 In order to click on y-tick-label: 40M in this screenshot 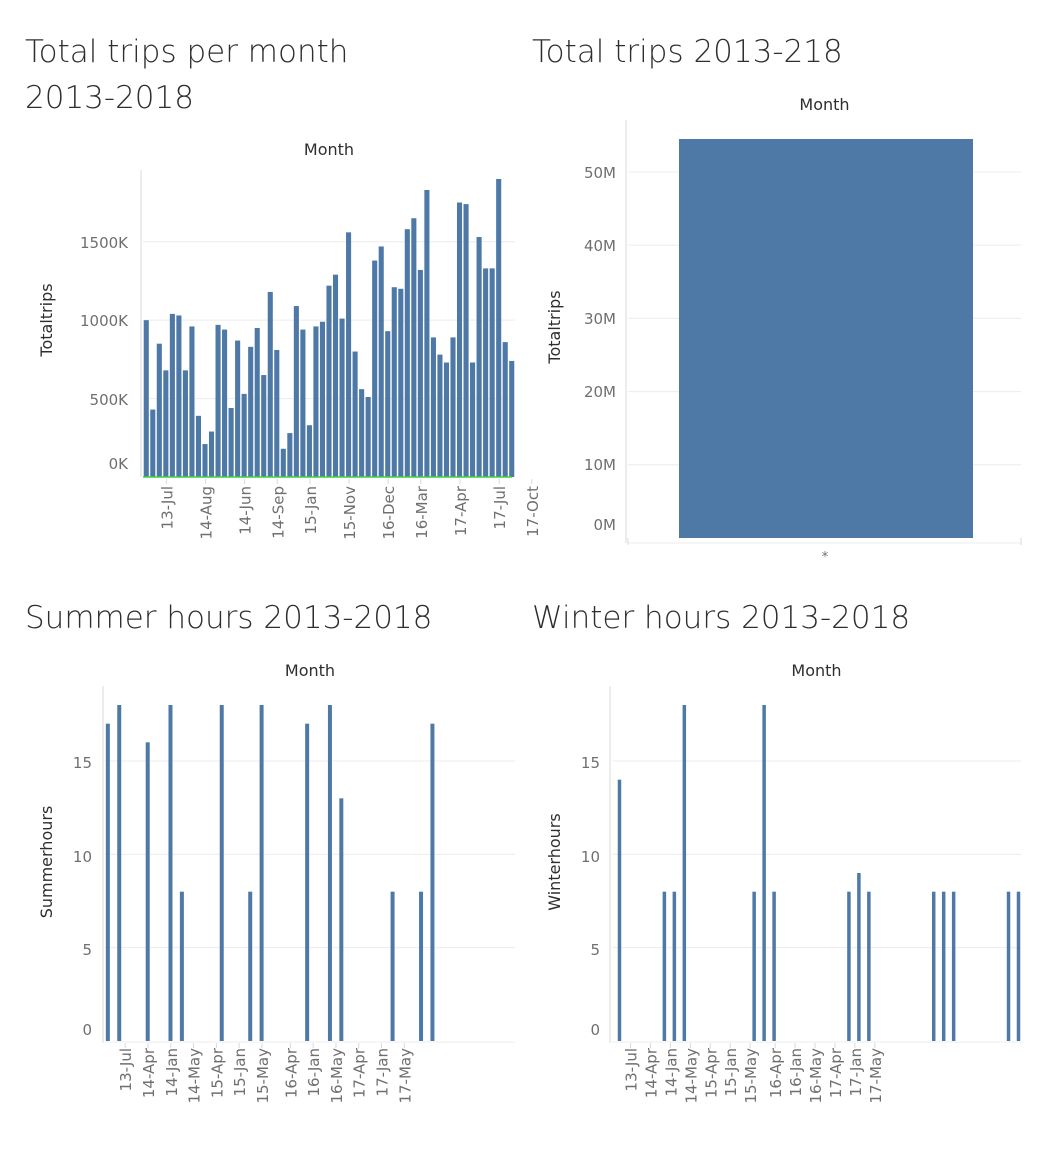, I will do `click(600, 246)`.